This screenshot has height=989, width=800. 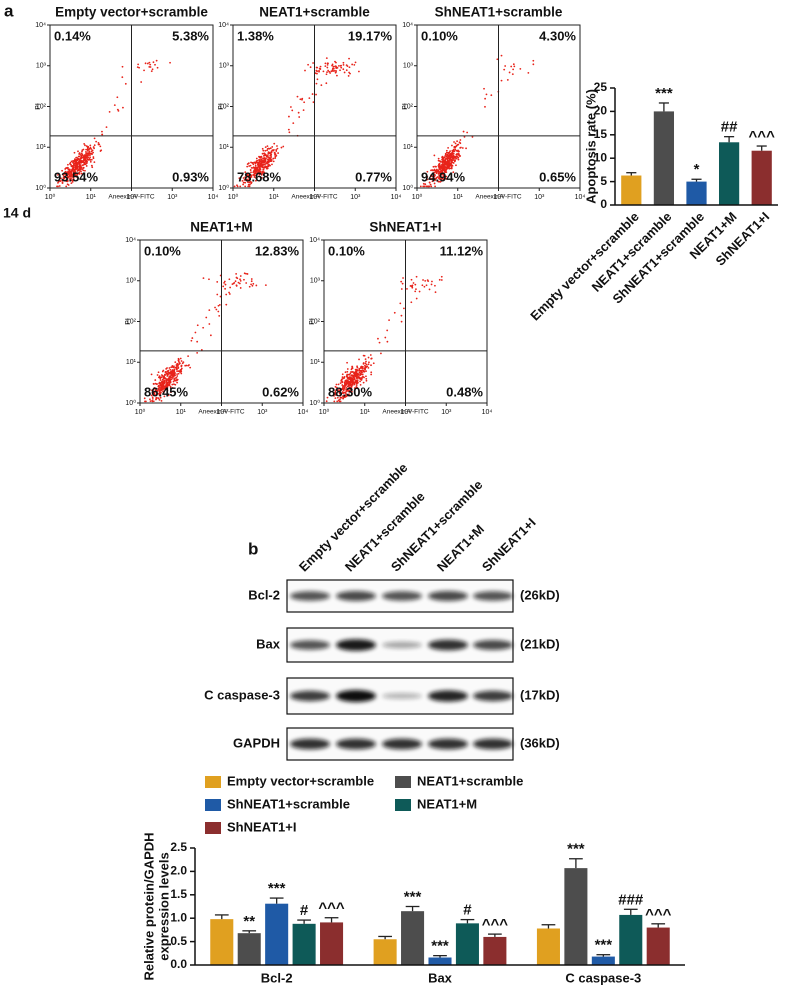 I want to click on y-axis-label: Apoptosis rate (%), so click(x=590, y=146).